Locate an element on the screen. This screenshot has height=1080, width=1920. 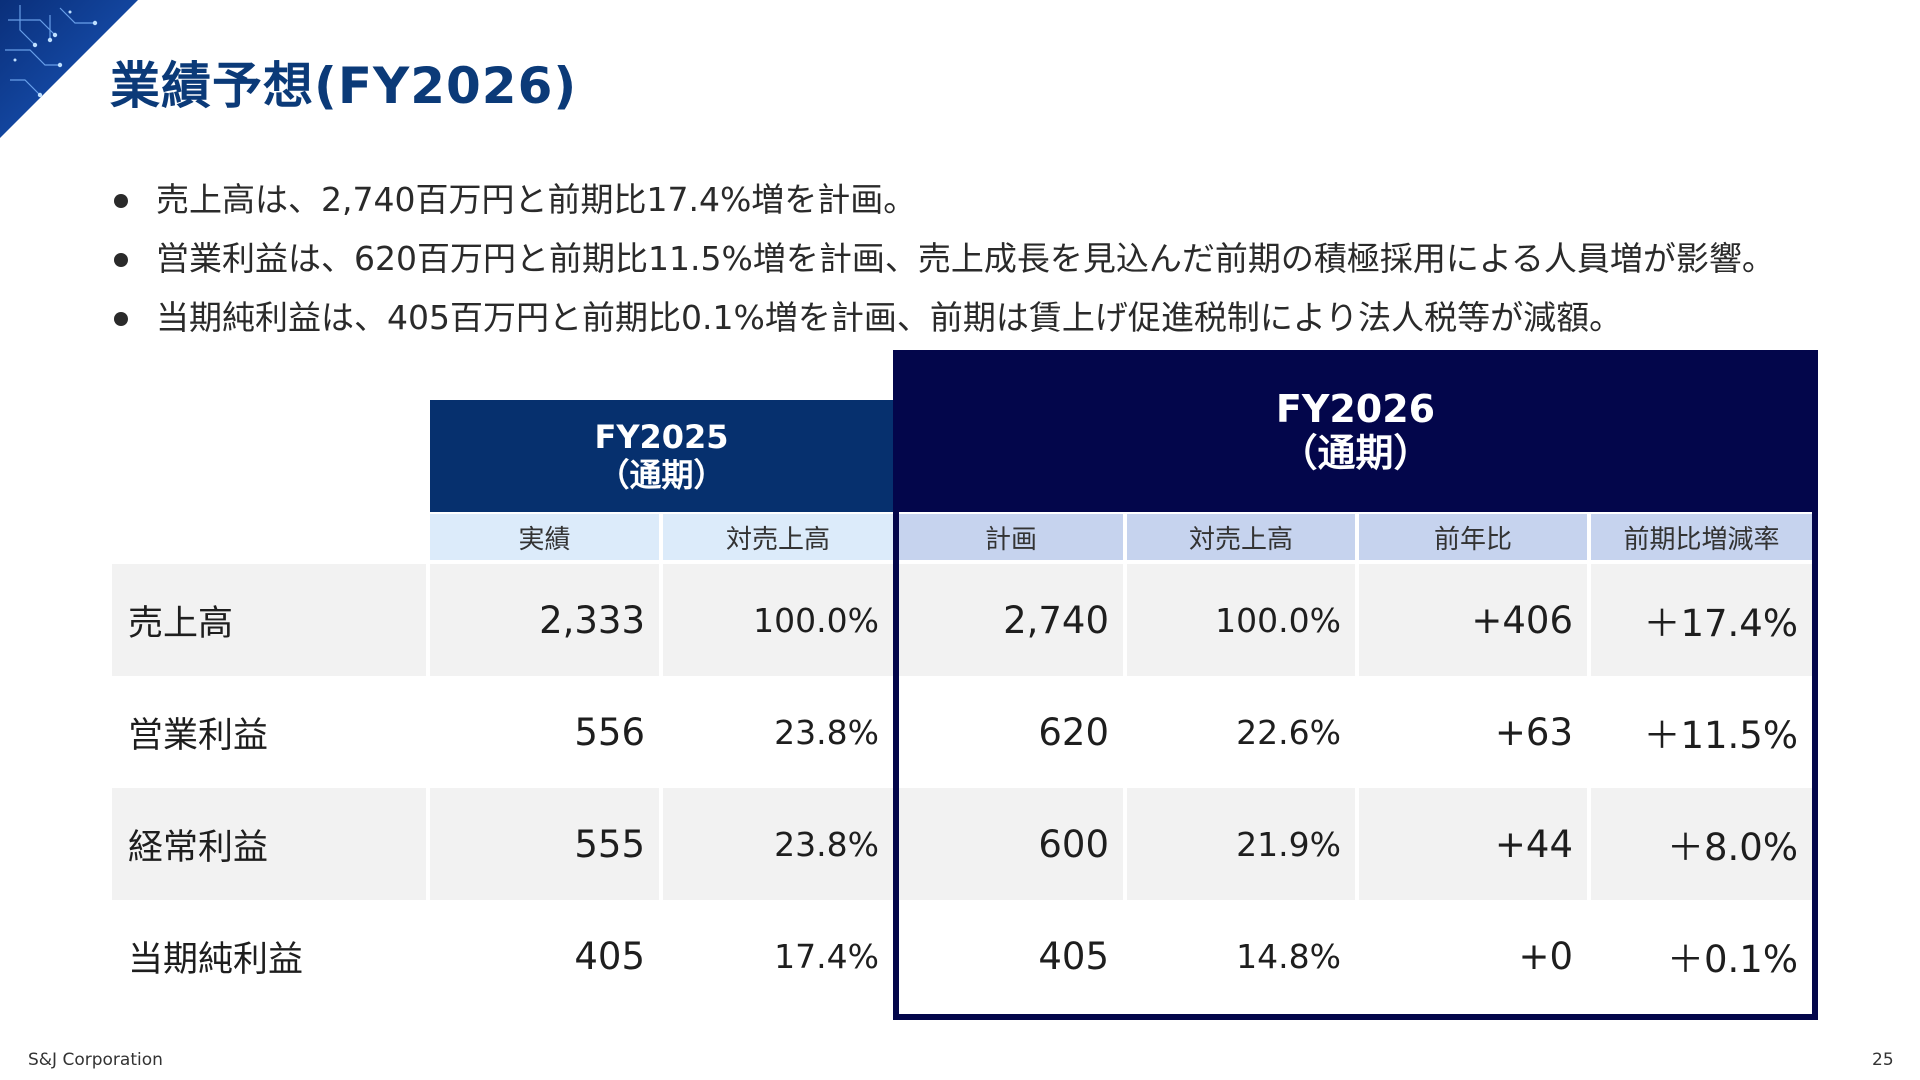
cell-yoy: +44 is located at coordinates (1473, 844).